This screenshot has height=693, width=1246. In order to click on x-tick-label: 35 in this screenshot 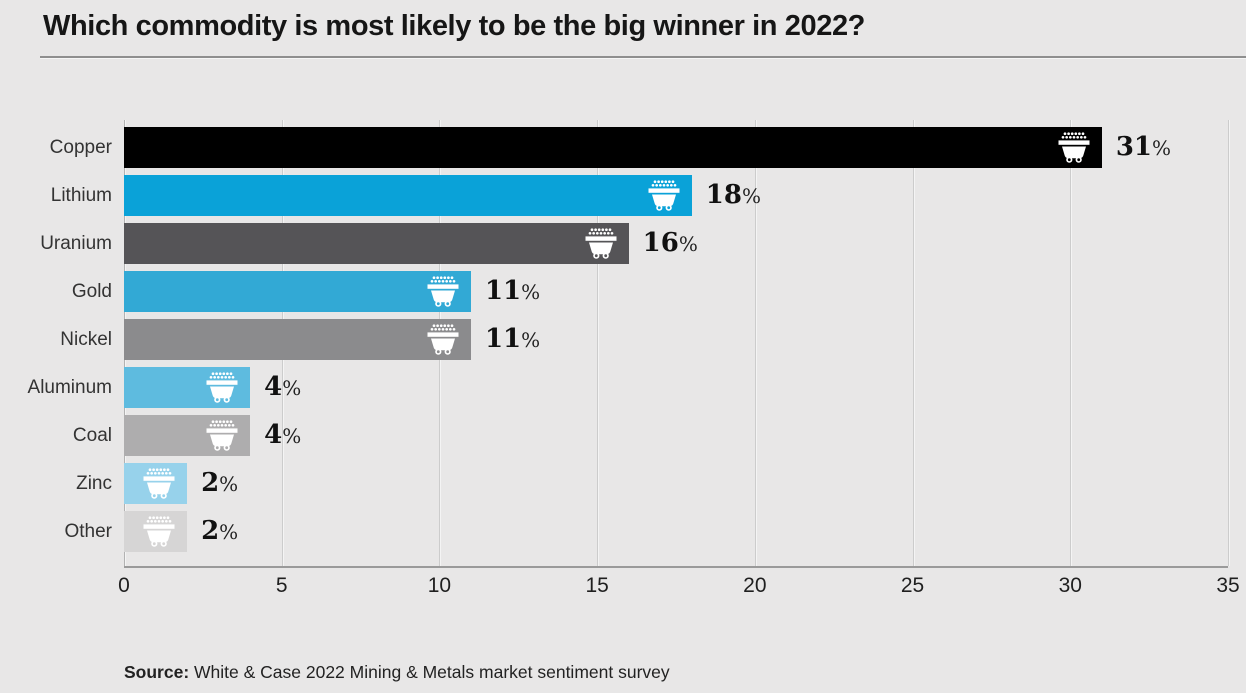, I will do `click(1228, 585)`.